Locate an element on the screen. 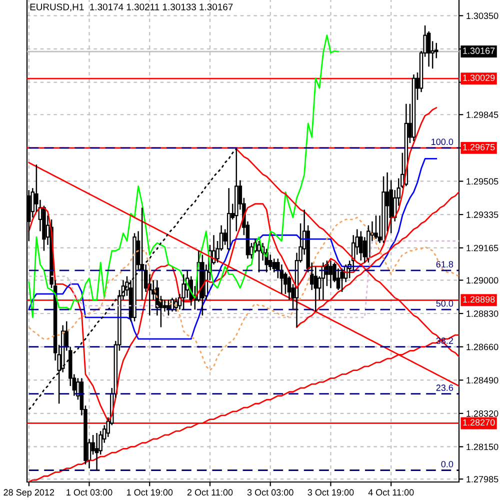 The image size is (500, 500). y-tick-label: 1.29165 is located at coordinates (482, 248).